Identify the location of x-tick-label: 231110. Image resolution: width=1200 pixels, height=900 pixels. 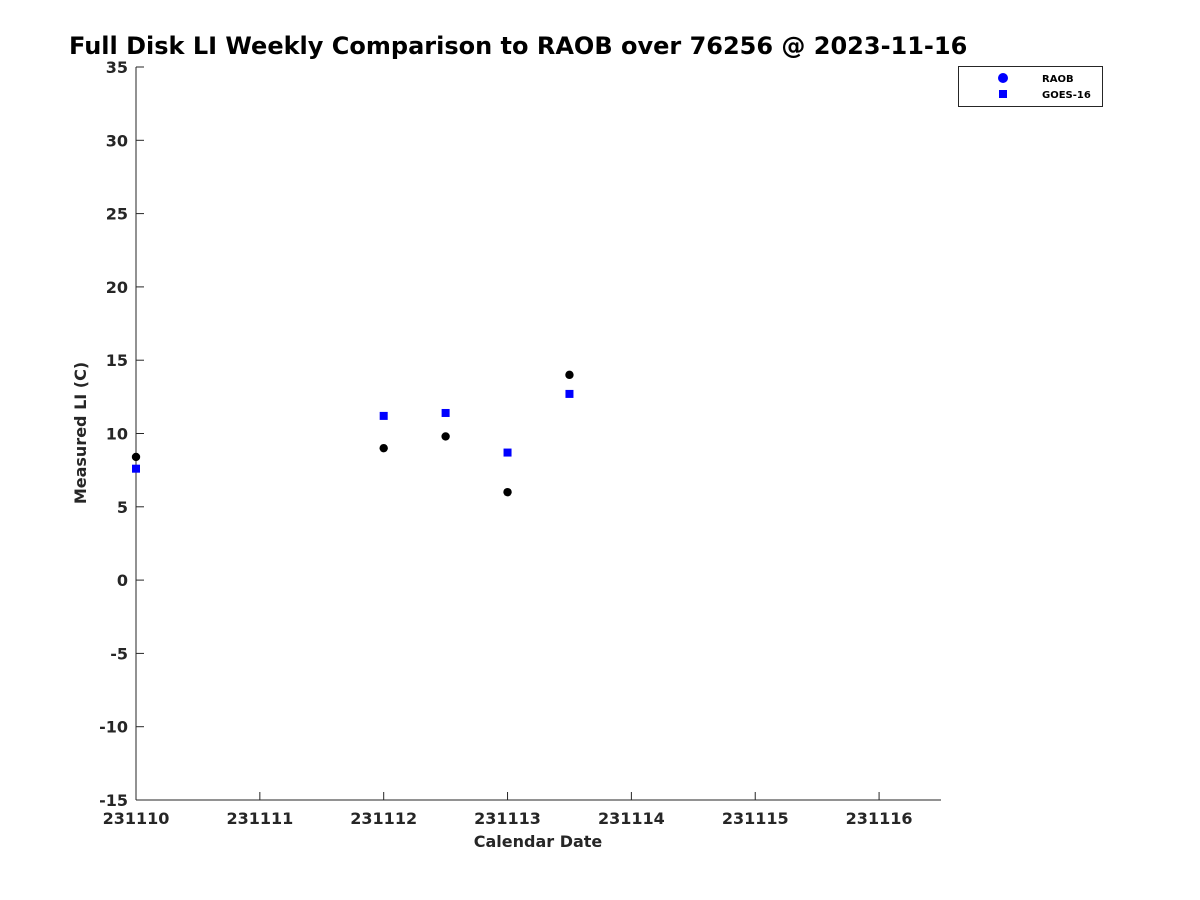
(136, 818).